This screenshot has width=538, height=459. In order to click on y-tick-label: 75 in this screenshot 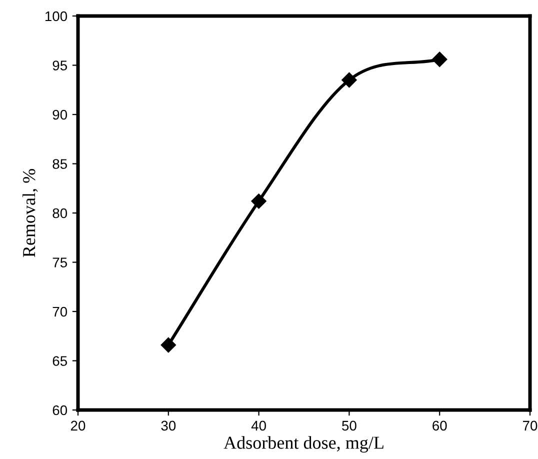, I will do `click(60, 263)`.